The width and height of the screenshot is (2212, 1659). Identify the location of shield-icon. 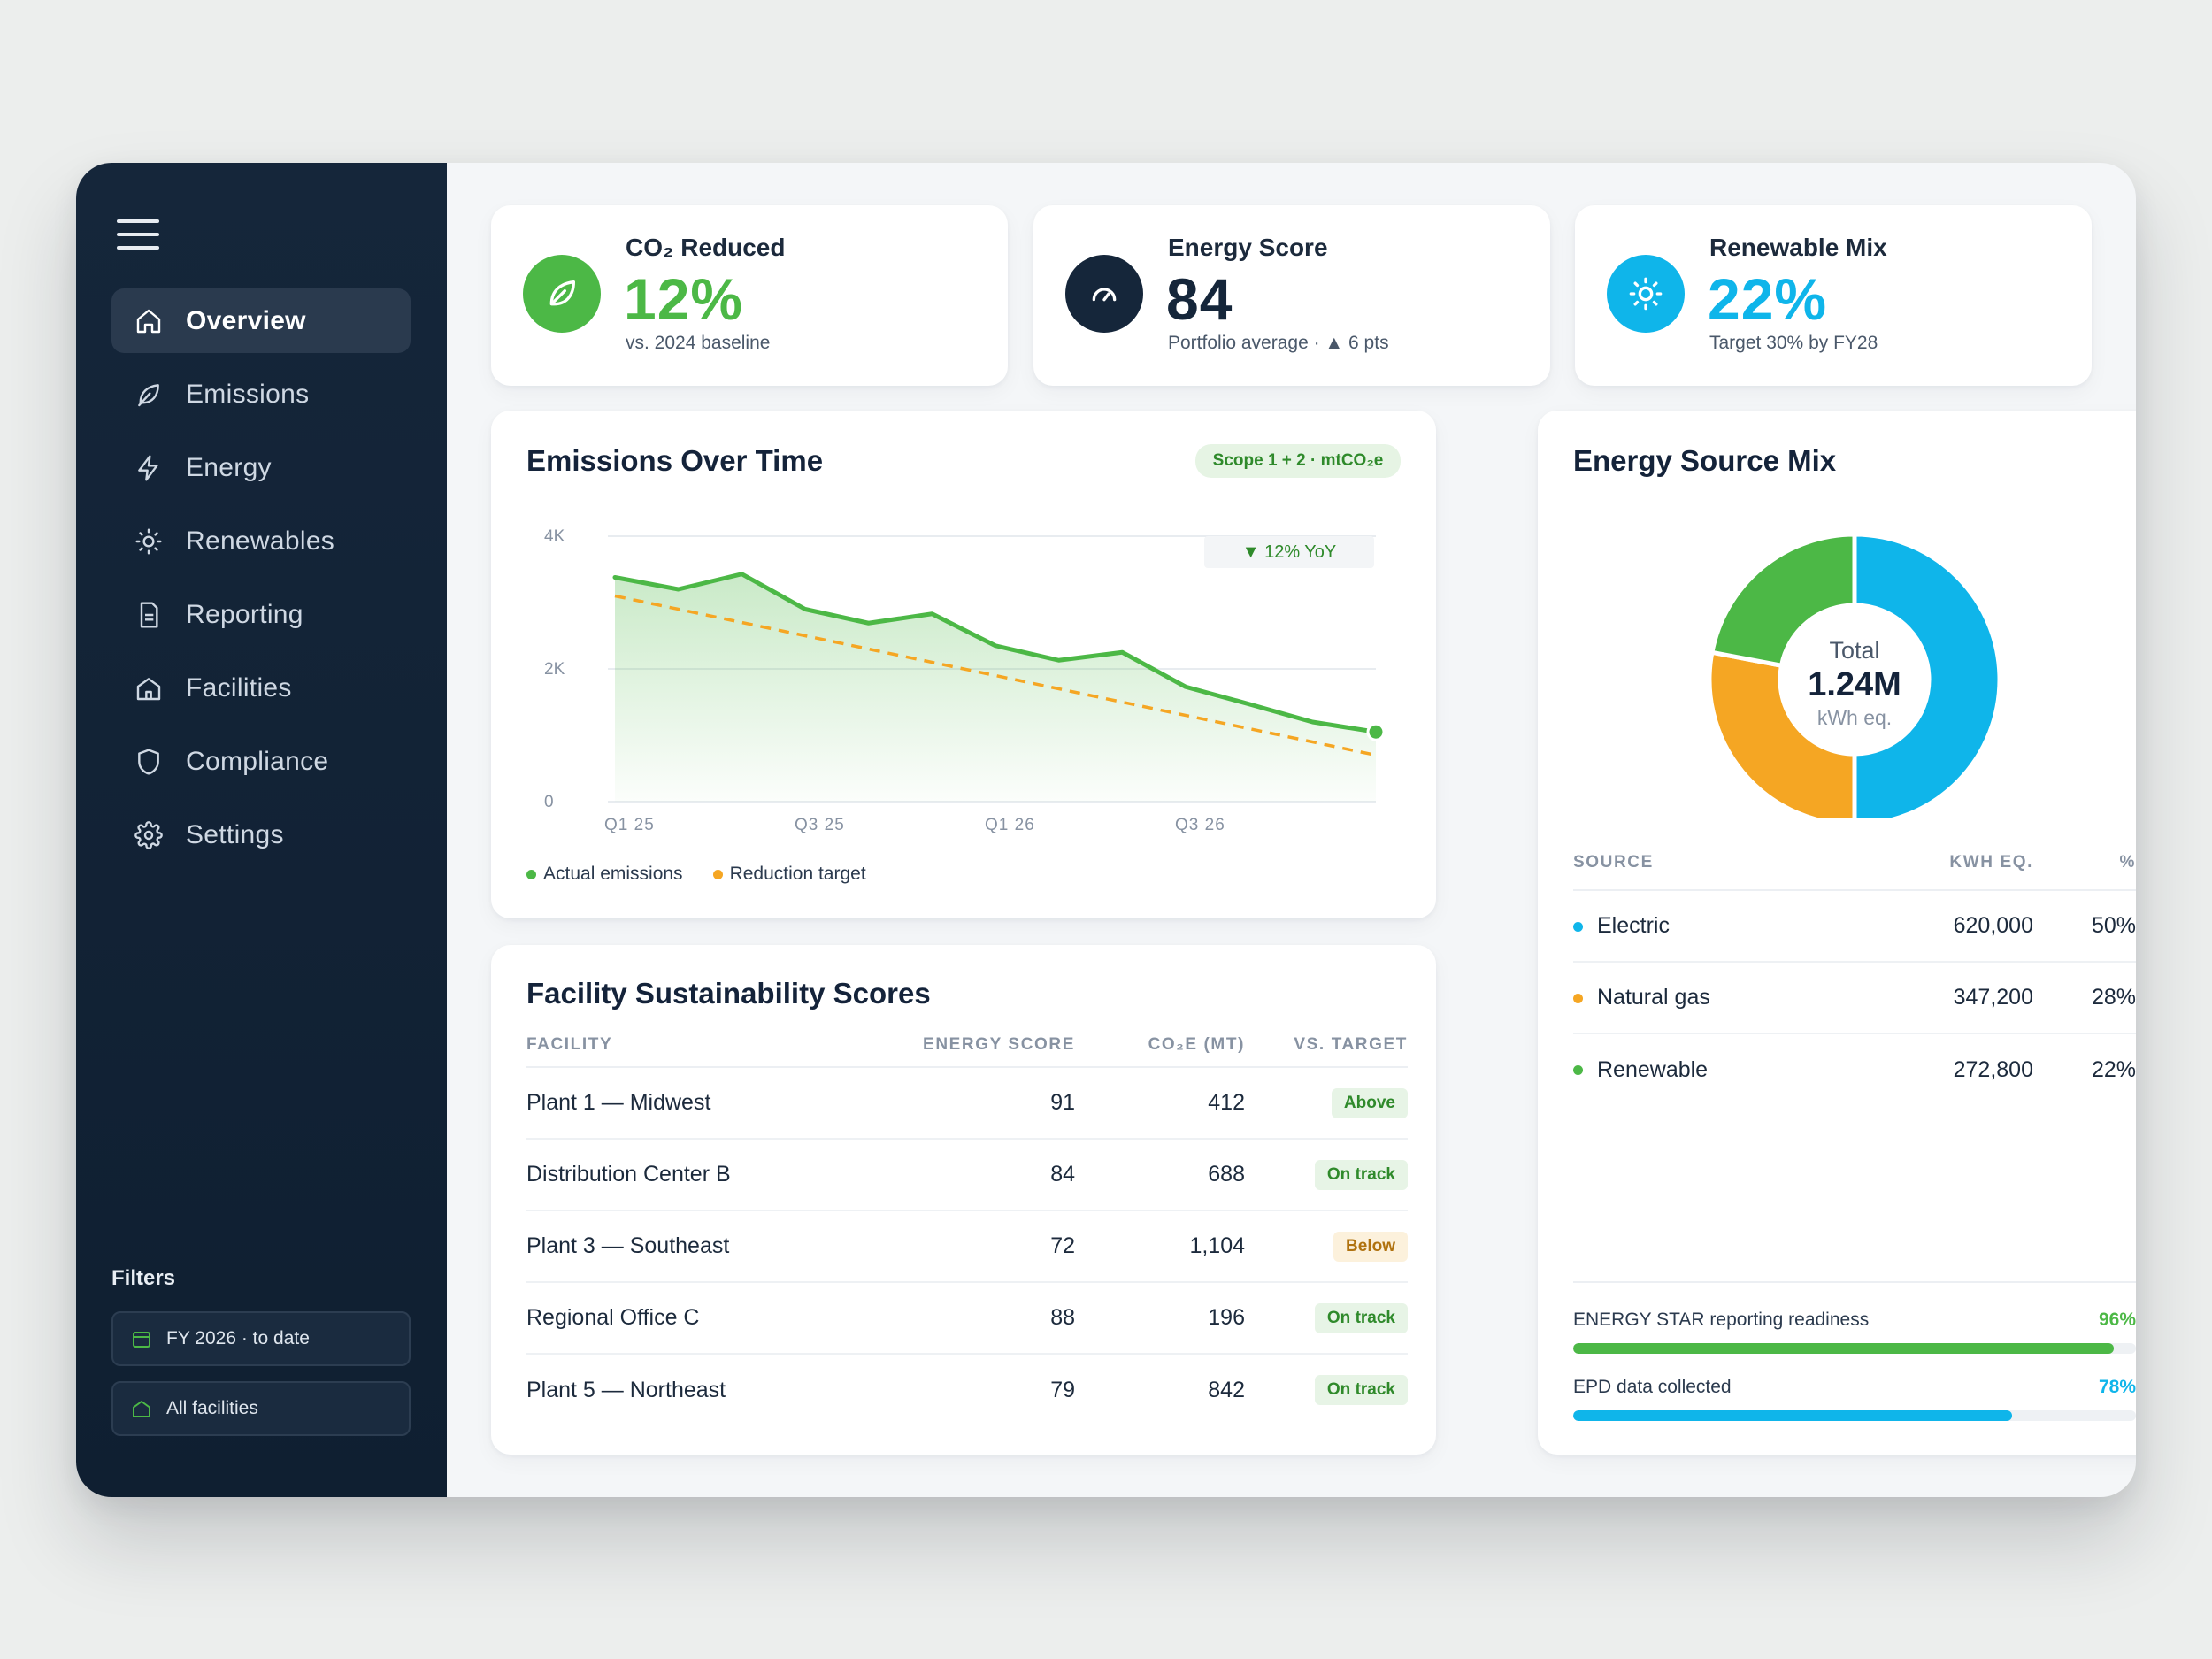
(149, 762).